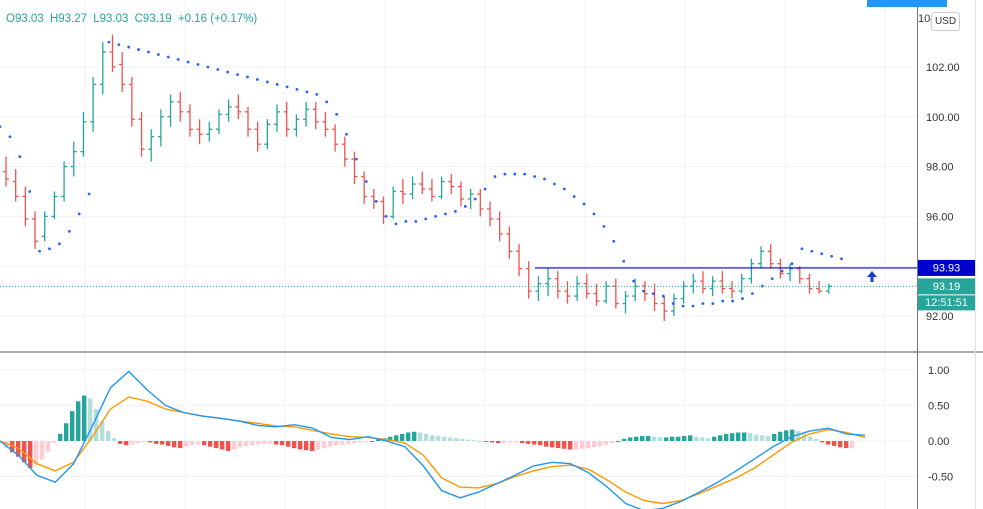 Image resolution: width=983 pixels, height=509 pixels. I want to click on countdown-tag-bg, so click(946, 303).